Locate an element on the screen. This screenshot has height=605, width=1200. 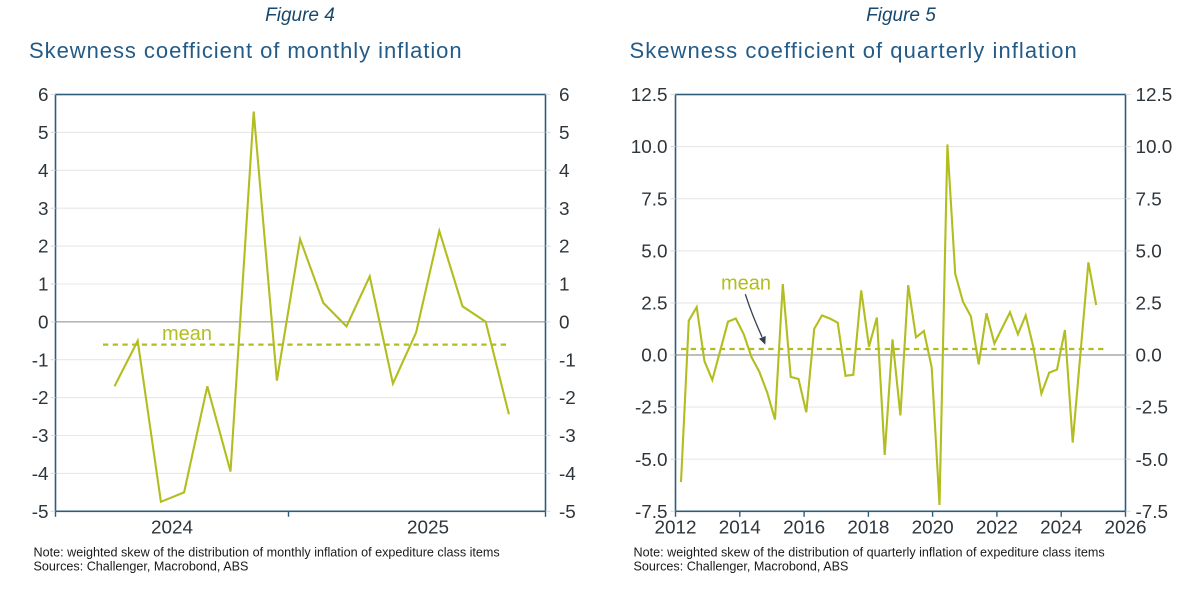
svg-text: Figure 5 is located at coordinates (901, 15).